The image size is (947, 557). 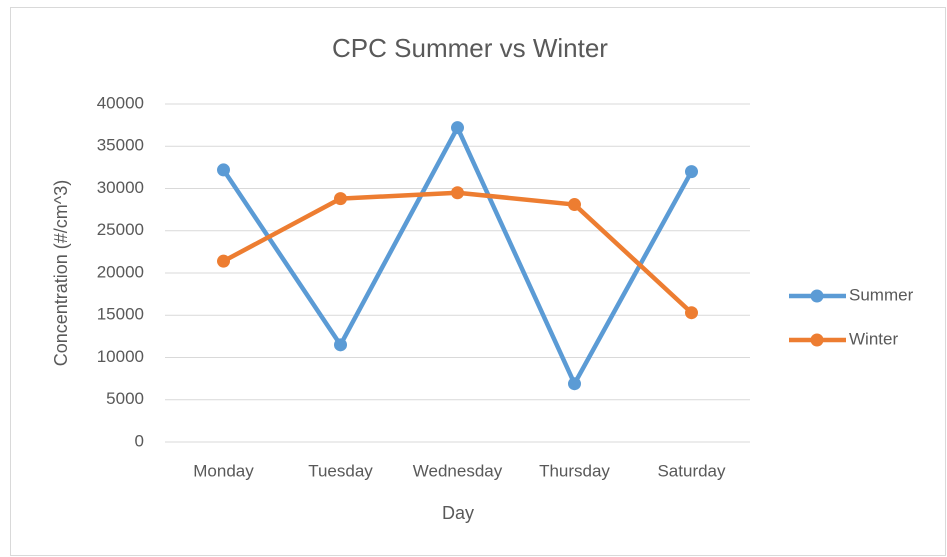 What do you see at coordinates (120, 187) in the screenshot?
I see `y-tick-label: 30000` at bounding box center [120, 187].